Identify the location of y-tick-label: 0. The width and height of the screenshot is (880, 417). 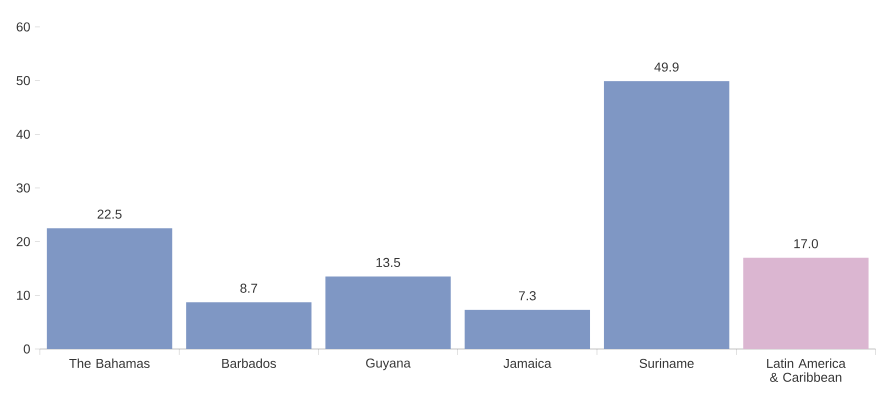
(27, 349).